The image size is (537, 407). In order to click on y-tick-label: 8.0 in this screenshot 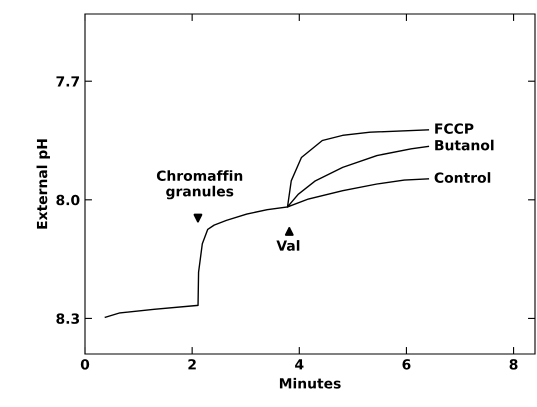, I will do `click(68, 200)`.